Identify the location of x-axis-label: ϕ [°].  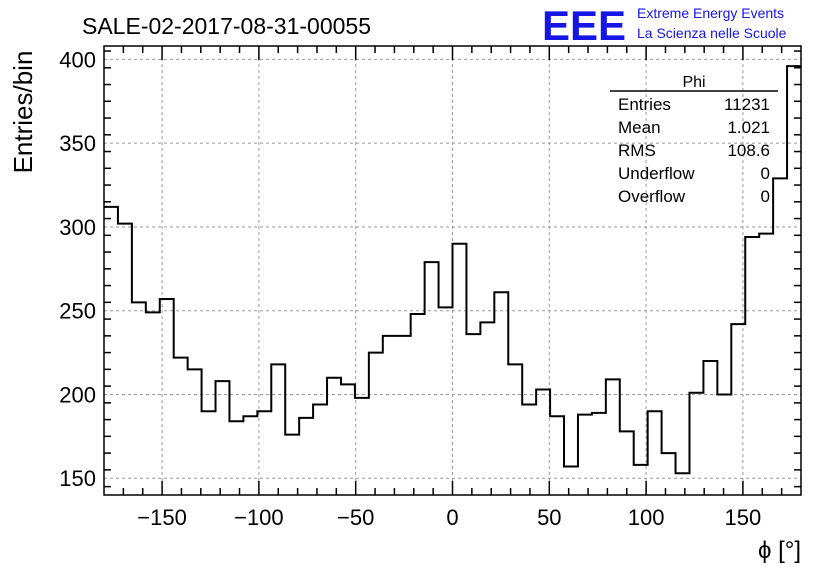
(779, 550).